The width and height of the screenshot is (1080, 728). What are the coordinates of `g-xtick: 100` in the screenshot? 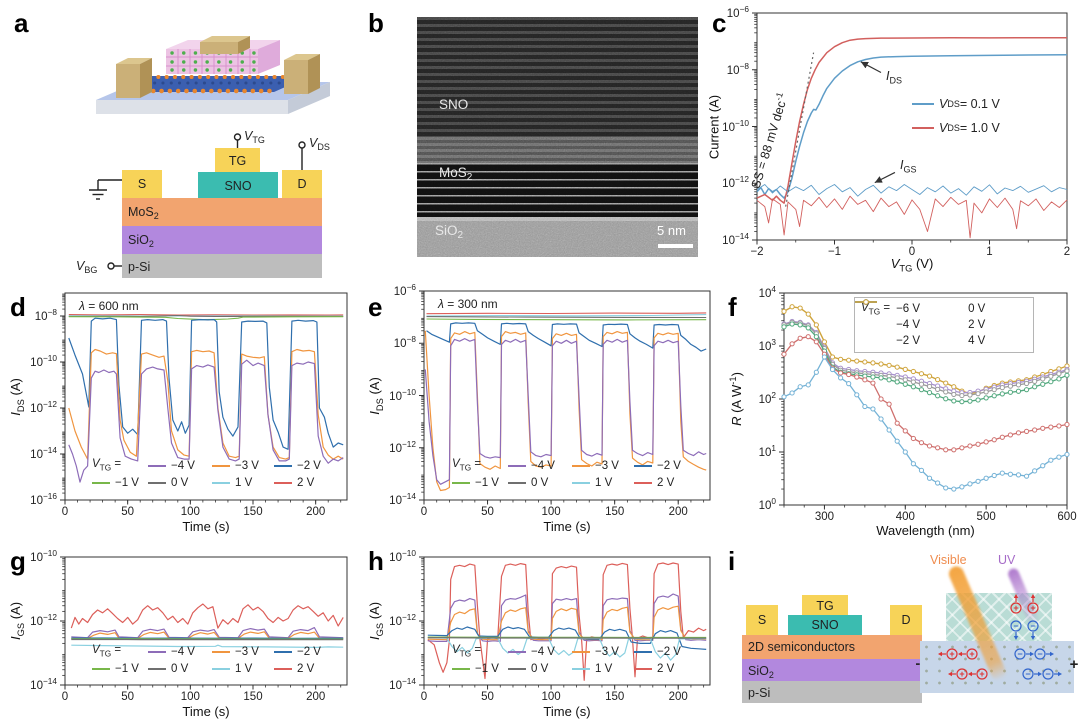 It's located at (190, 697).